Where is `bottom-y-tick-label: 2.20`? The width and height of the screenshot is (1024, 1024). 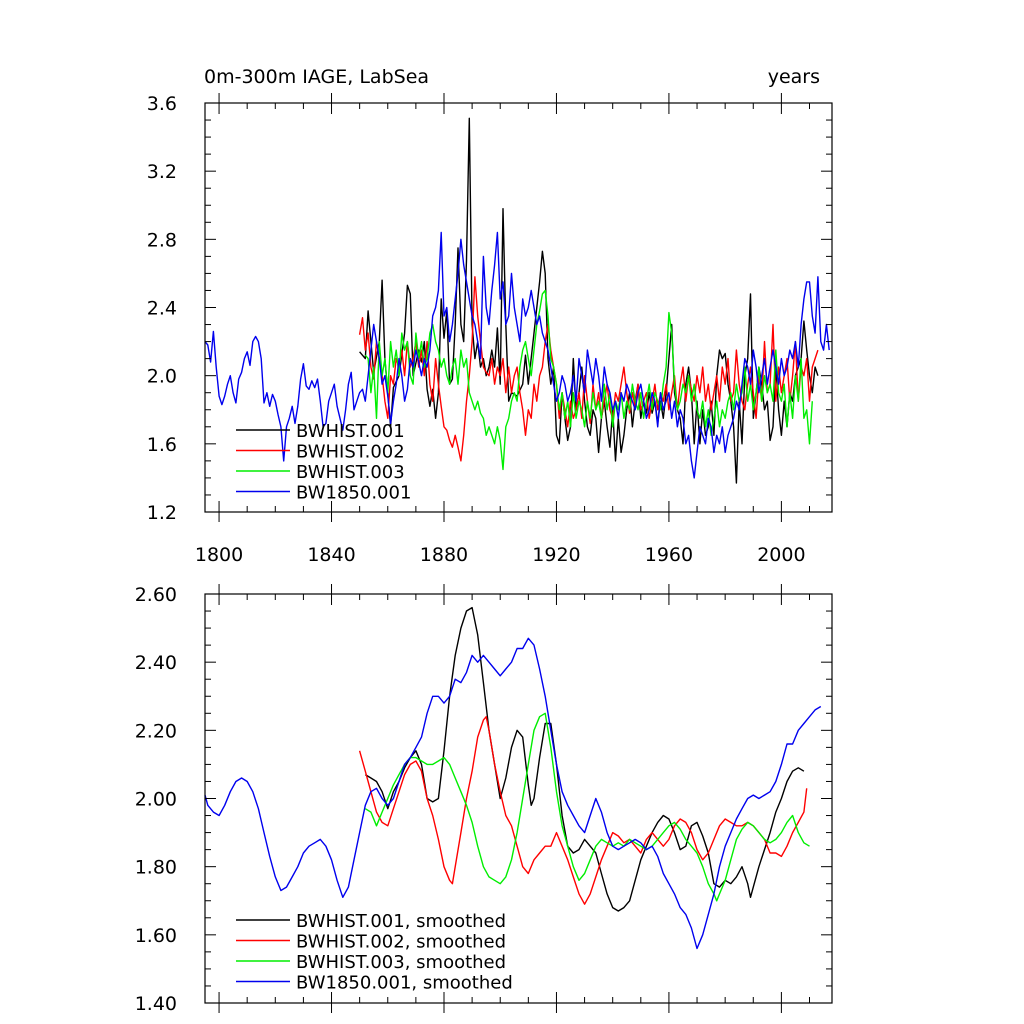
bottom-y-tick-label: 2.20 is located at coordinates (156, 731).